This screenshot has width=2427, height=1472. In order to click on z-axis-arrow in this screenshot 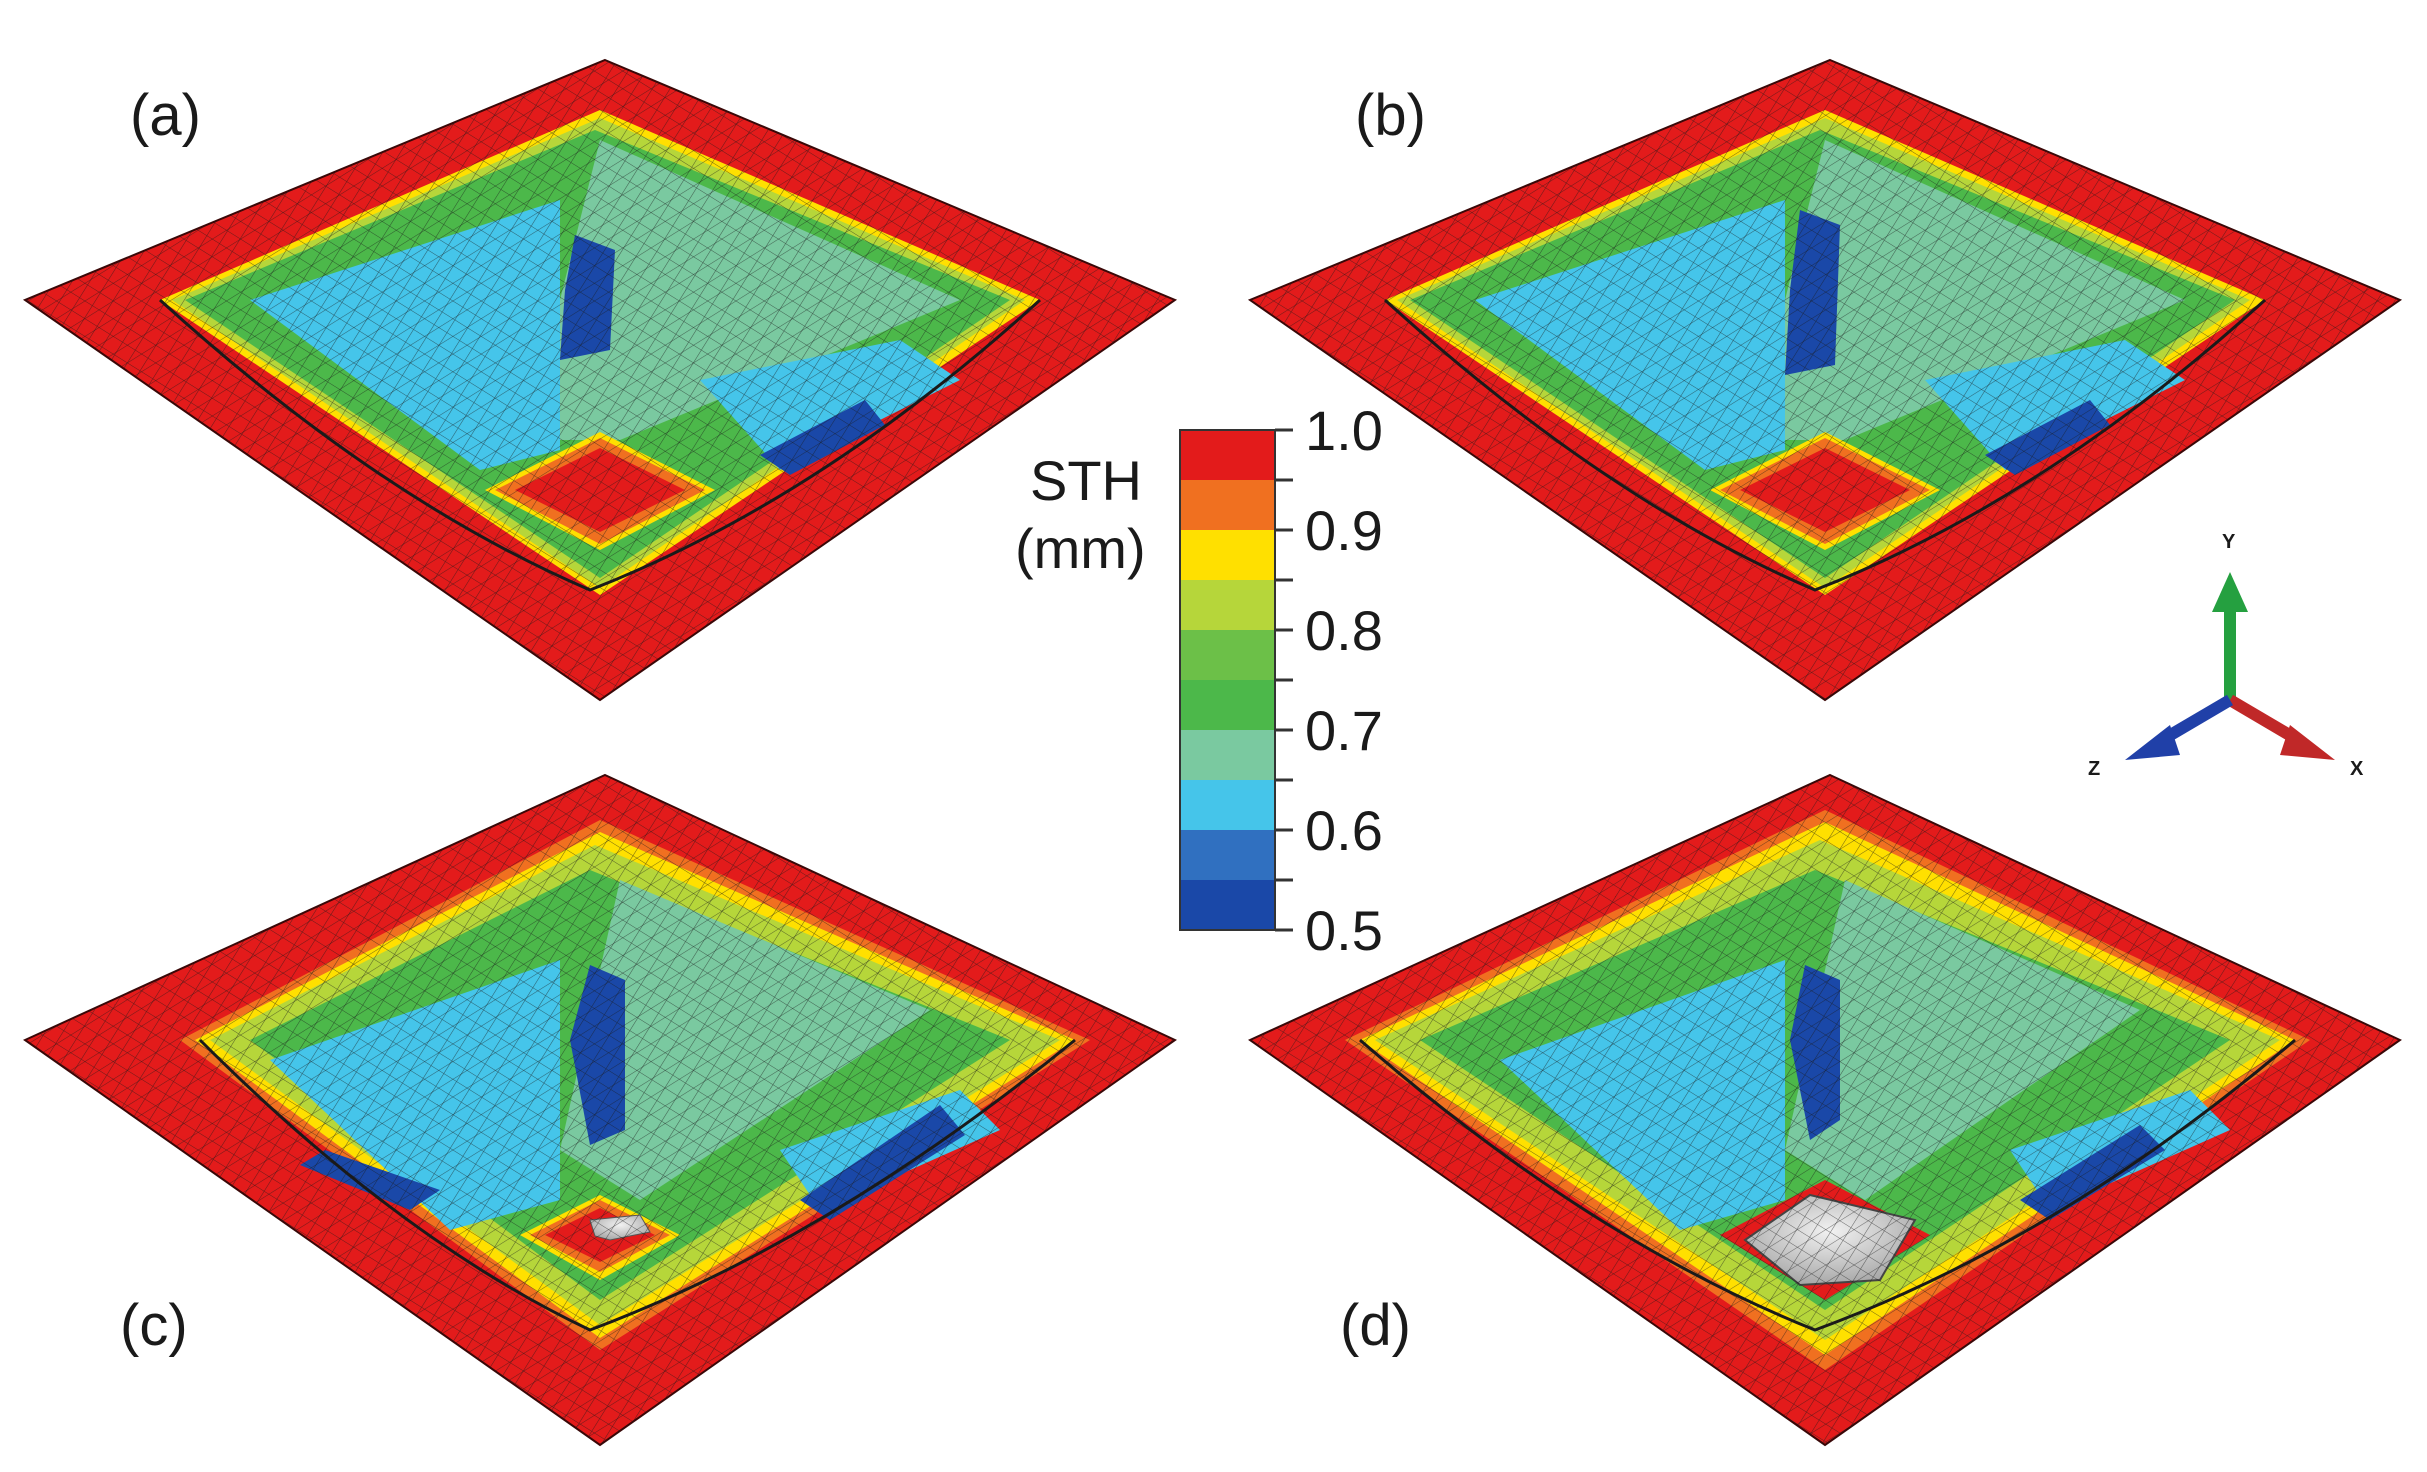, I will do `click(2196, 720)`.